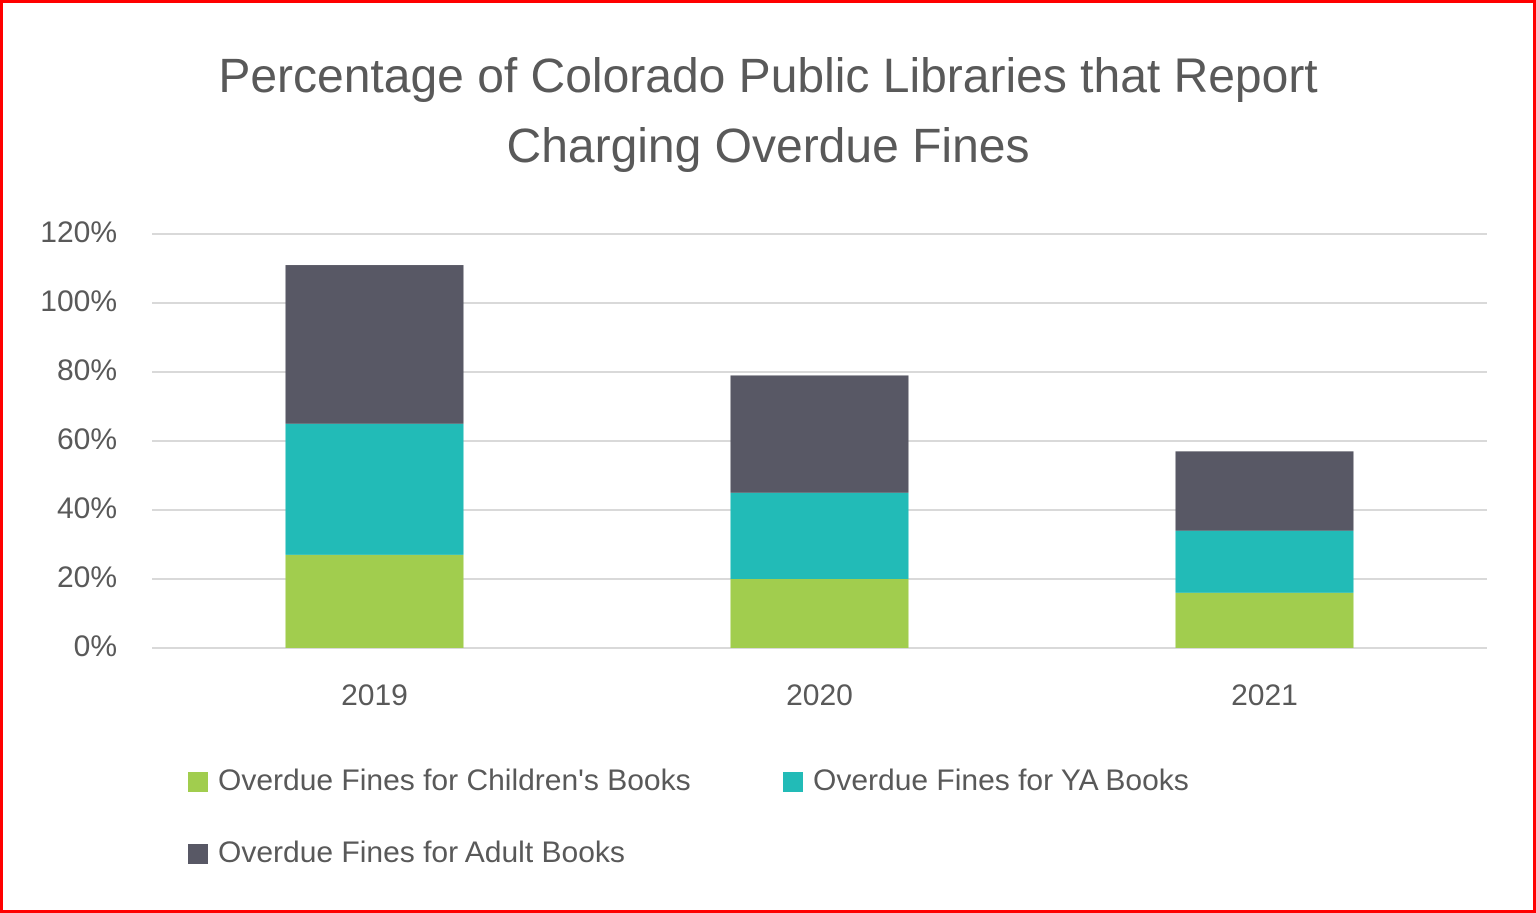 Image resolution: width=1536 pixels, height=913 pixels. Describe the element at coordinates (87, 577) in the screenshot. I see `y-tick-label: 20%` at that location.